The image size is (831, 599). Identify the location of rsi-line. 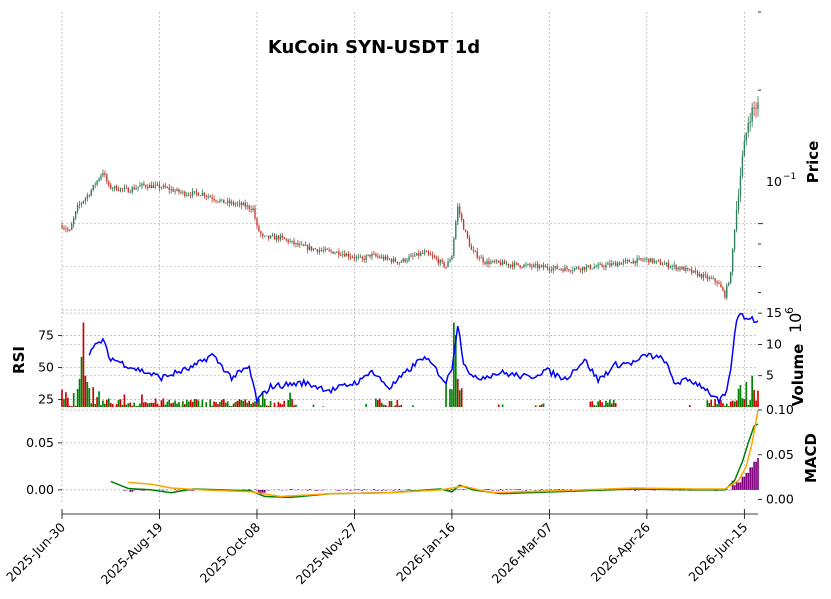
(423, 359).